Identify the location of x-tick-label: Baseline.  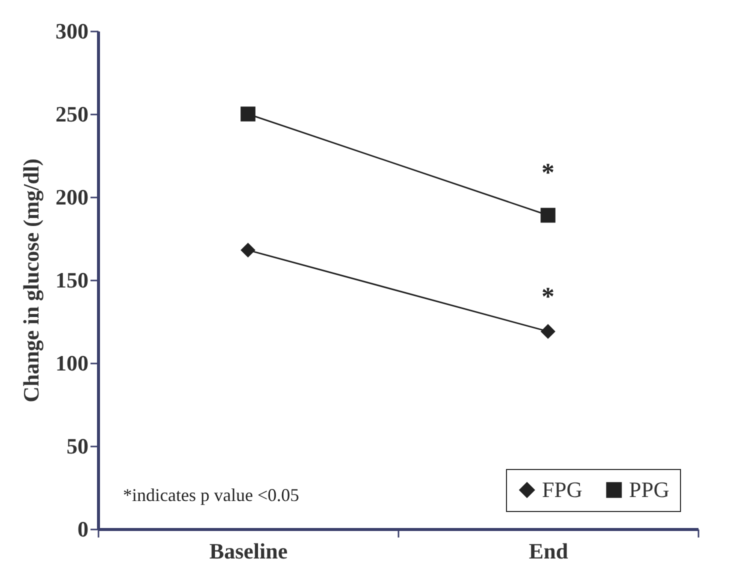
(248, 549).